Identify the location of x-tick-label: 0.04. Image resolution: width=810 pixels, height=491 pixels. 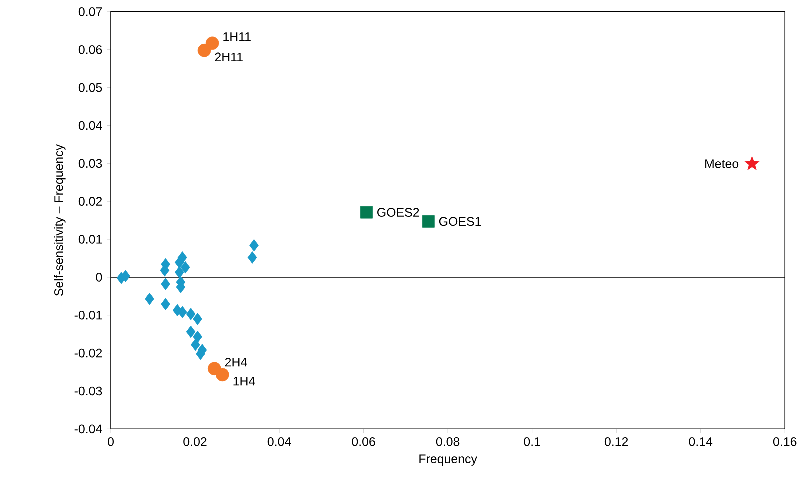
(280, 442).